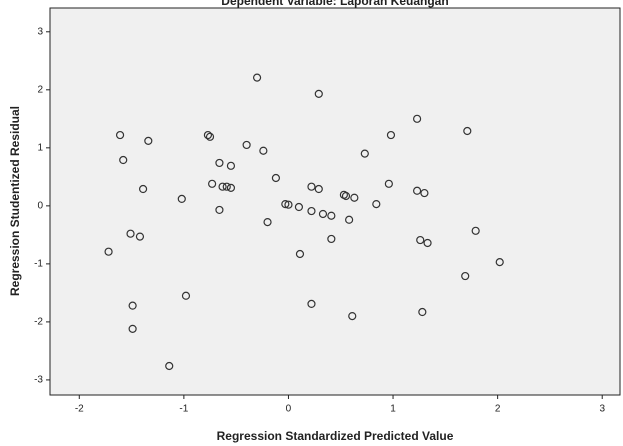 This screenshot has height=446, width=623. Describe the element at coordinates (38, 380) in the screenshot. I see `y-tick-label: -3` at that location.